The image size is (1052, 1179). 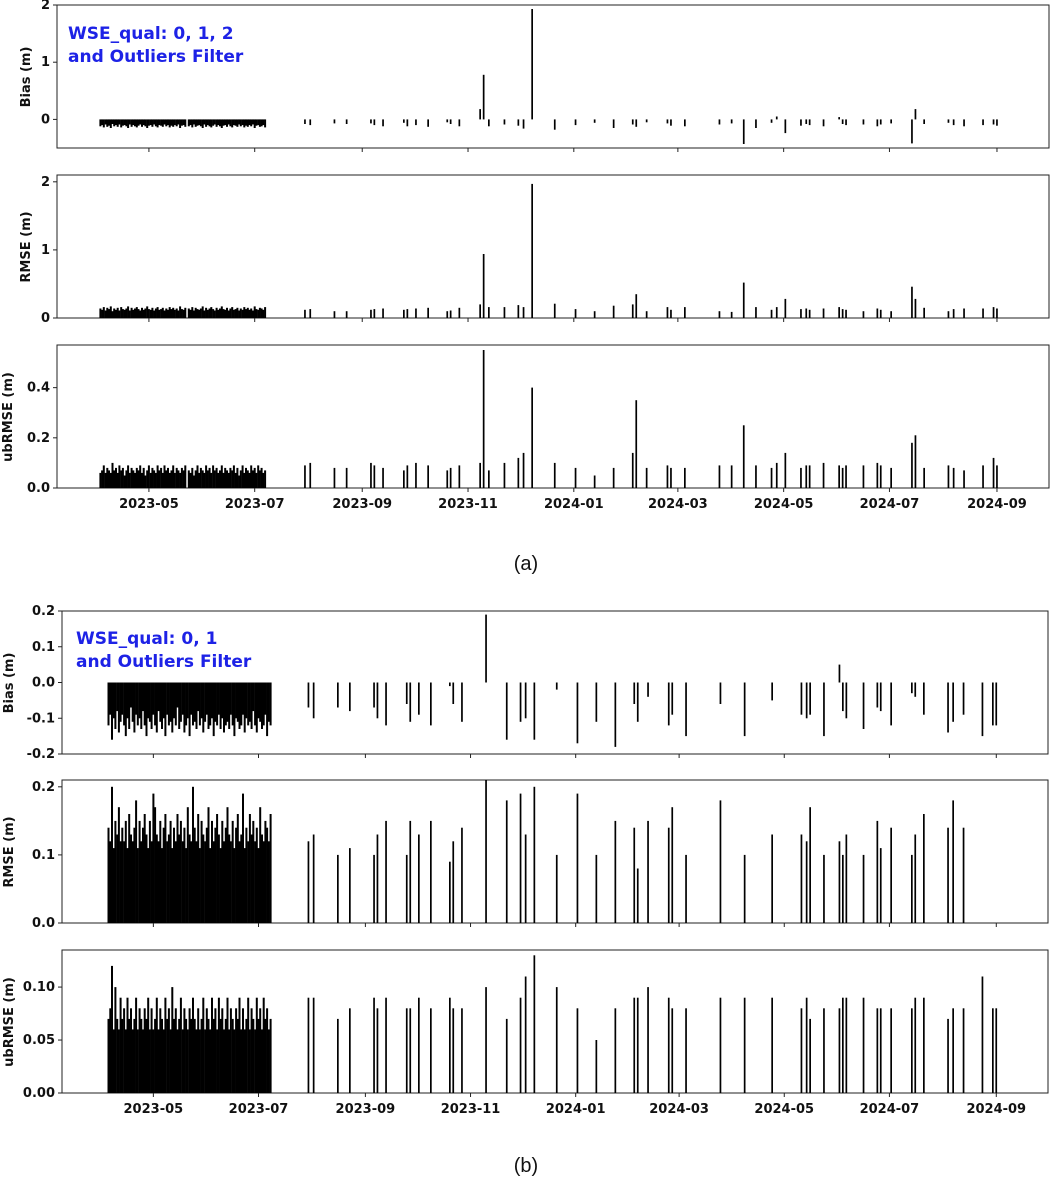 I want to click on y-axis-label: ubRMSE (m), so click(x=9, y=1022).